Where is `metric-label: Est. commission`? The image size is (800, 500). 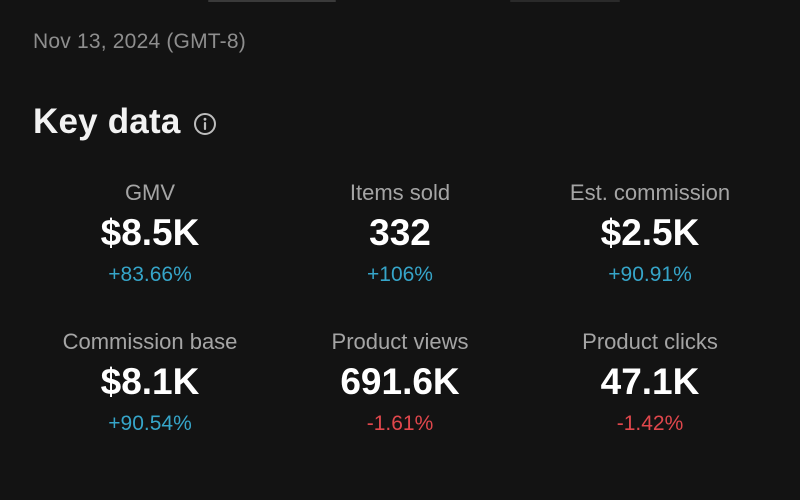
metric-label: Est. commission is located at coordinates (650, 192).